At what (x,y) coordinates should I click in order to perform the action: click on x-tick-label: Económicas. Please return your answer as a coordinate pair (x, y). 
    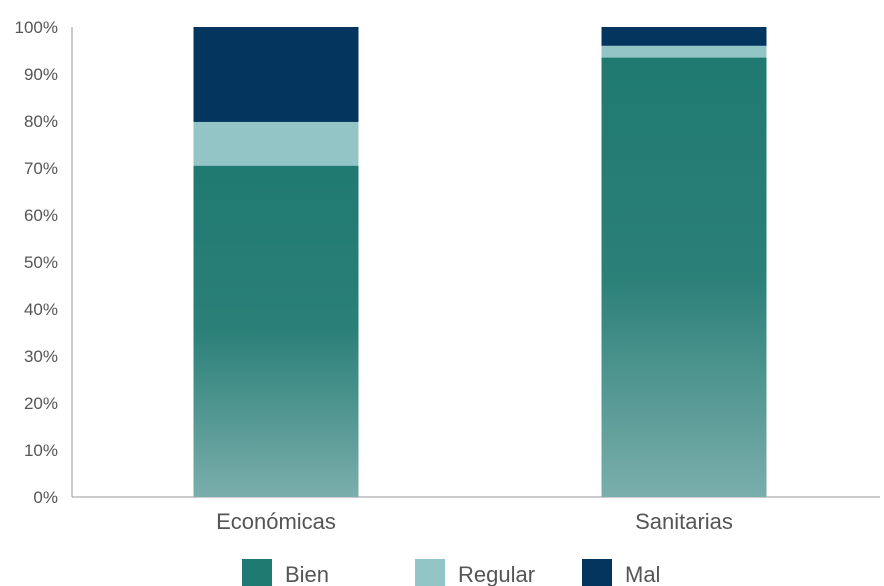
    Looking at the image, I should click on (276, 521).